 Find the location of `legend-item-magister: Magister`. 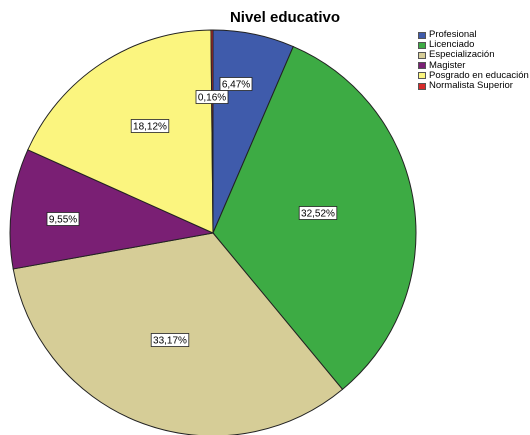

legend-item-magister: Magister is located at coordinates (473, 65).